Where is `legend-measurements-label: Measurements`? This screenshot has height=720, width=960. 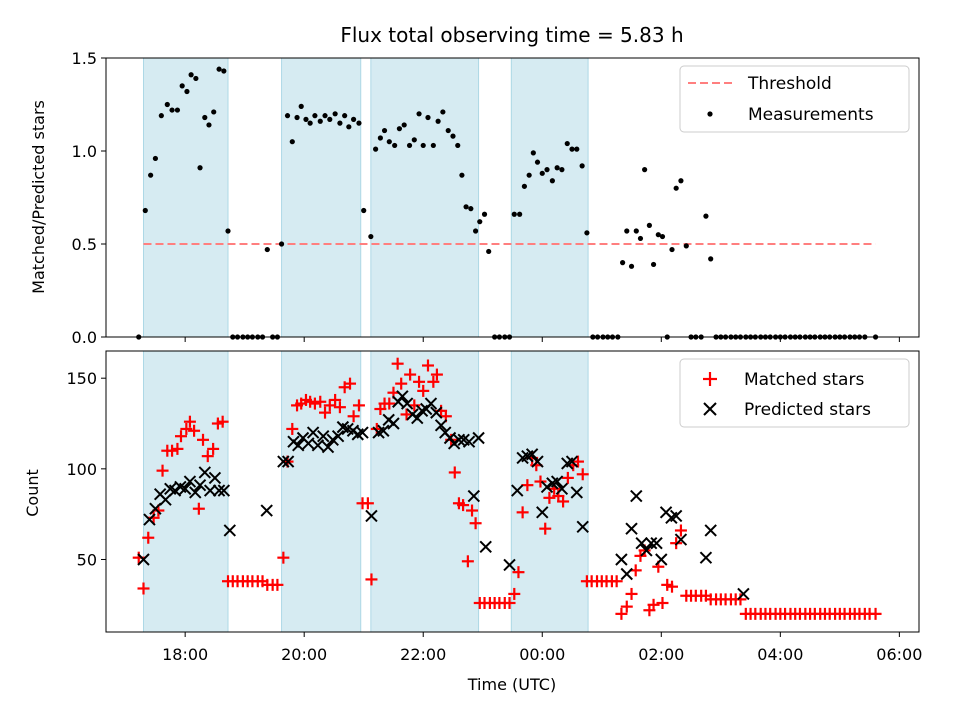 legend-measurements-label: Measurements is located at coordinates (811, 115).